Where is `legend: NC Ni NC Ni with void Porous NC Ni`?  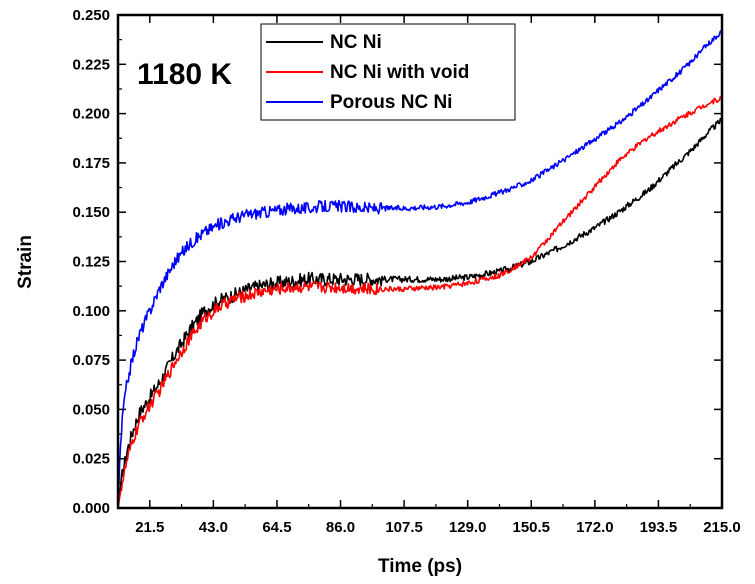
legend: NC Ni NC Ni with void Porous NC Ni is located at coordinates (388, 72).